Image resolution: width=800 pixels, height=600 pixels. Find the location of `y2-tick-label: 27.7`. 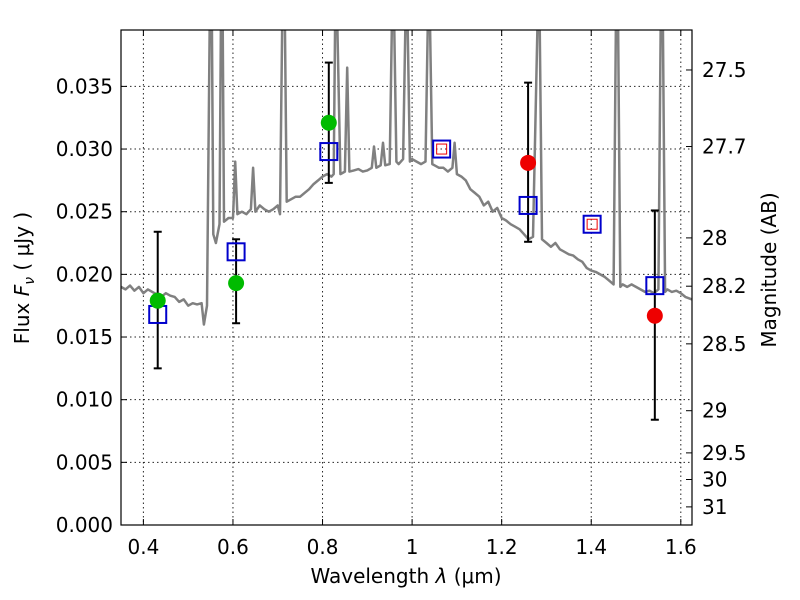

y2-tick-label: 27.7 is located at coordinates (724, 147).